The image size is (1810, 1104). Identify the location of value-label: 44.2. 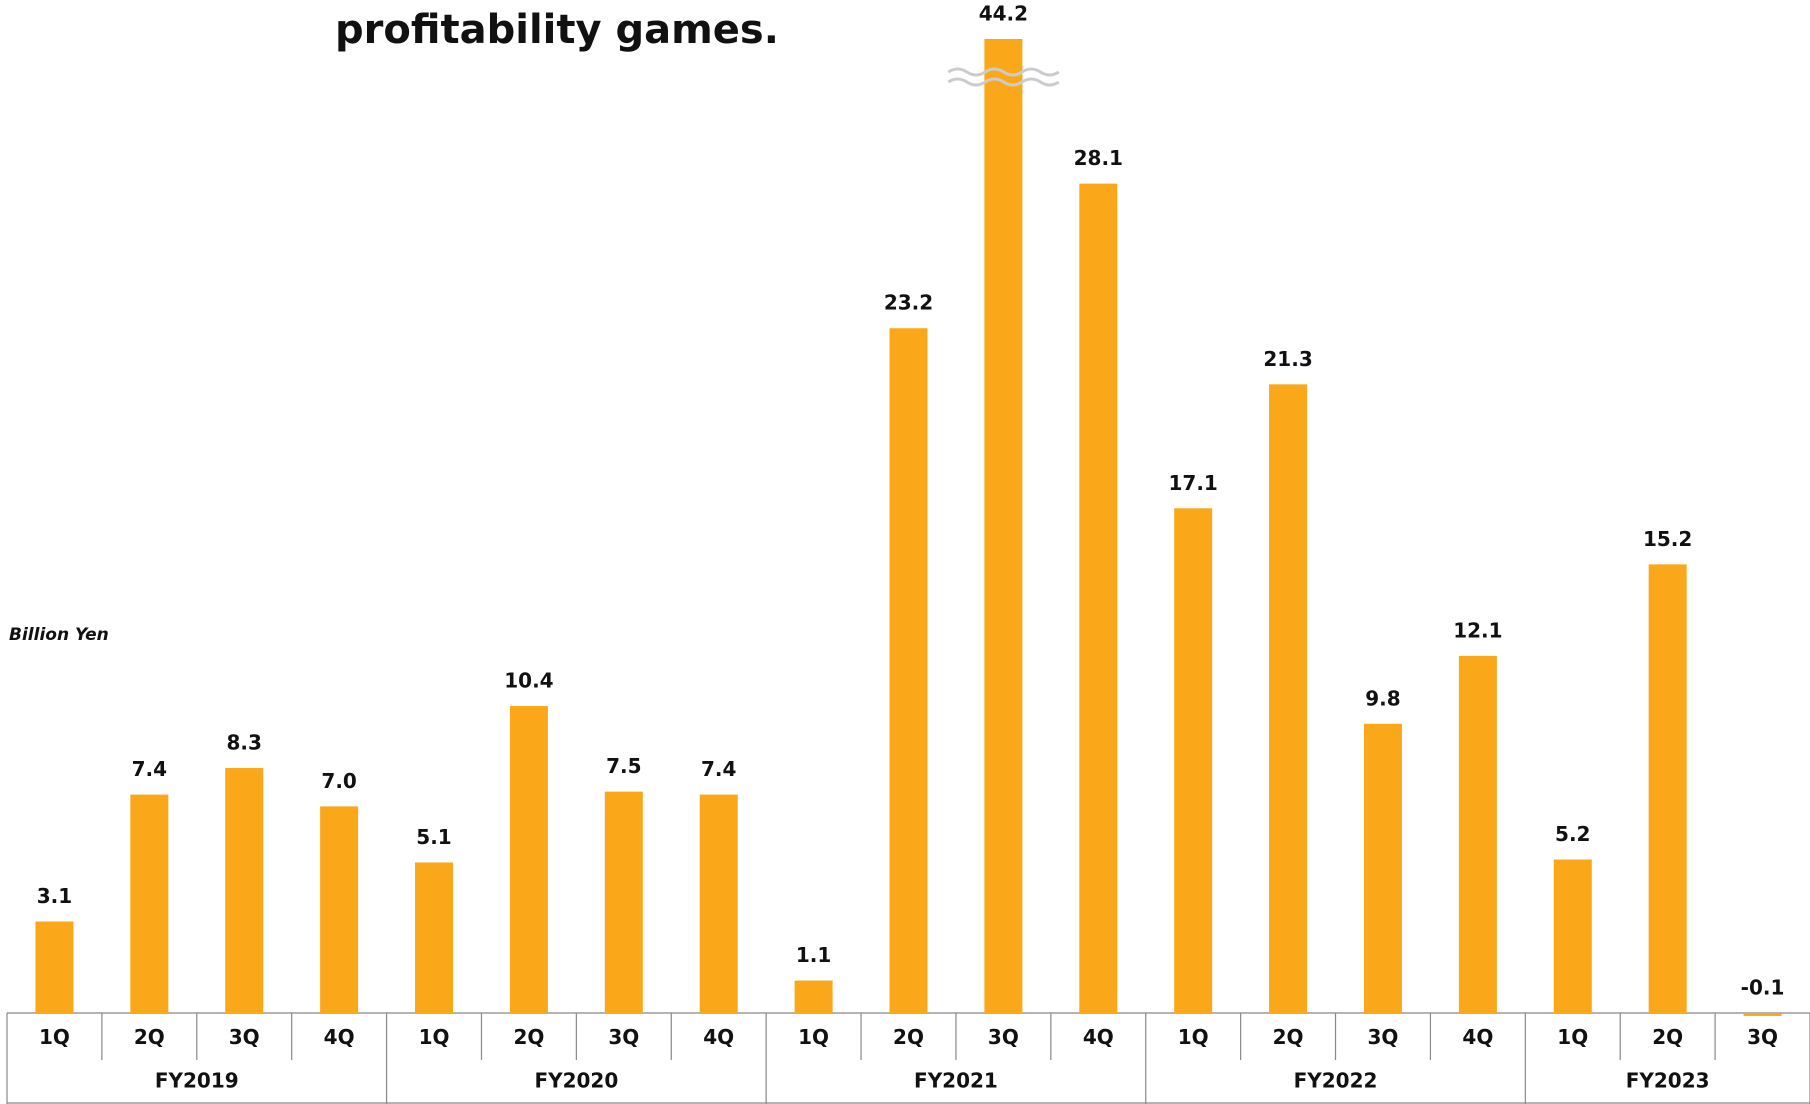
(1003, 14).